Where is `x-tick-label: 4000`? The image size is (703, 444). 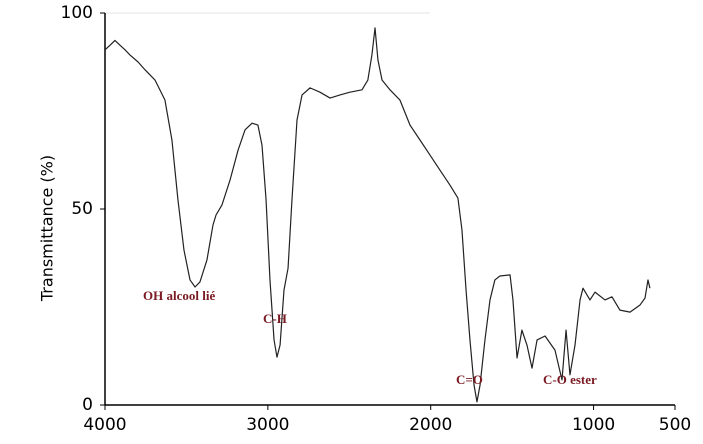
x-tick-label: 4000 is located at coordinates (104, 425).